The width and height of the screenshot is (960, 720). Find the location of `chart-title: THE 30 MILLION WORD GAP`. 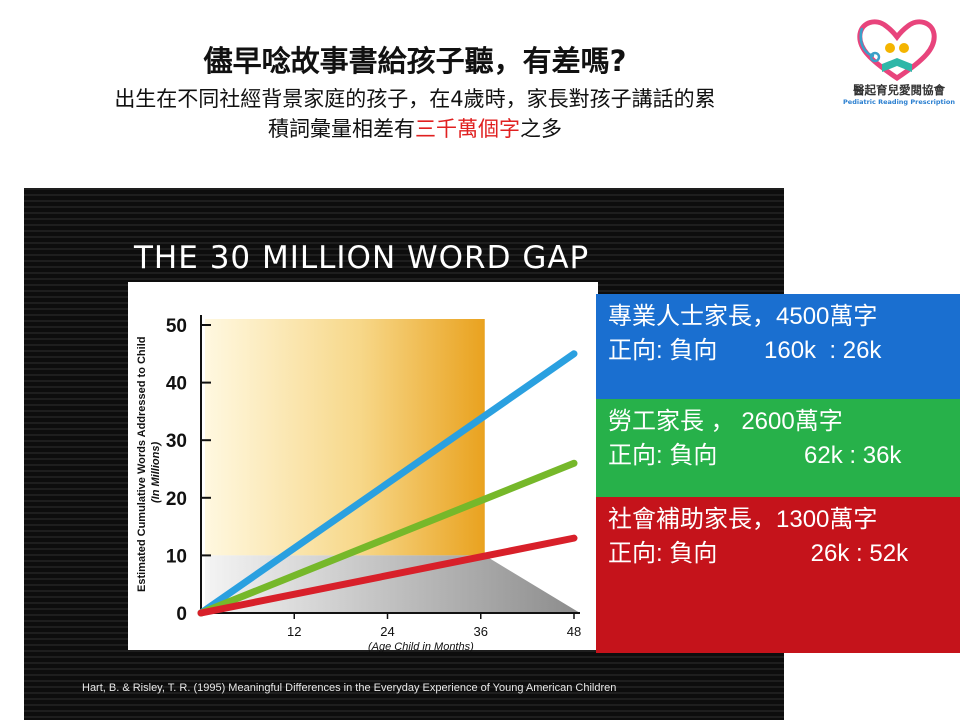

chart-title: THE 30 MILLION WORD GAP is located at coordinates (361, 258).